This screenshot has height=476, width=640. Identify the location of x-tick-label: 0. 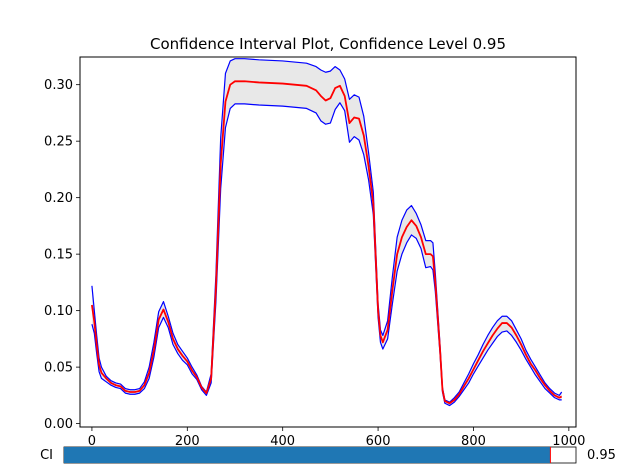
(92, 441).